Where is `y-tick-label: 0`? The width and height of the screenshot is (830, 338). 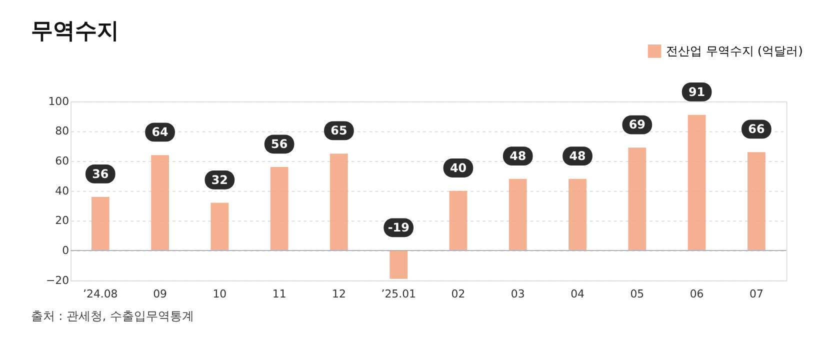 y-tick-label: 0 is located at coordinates (66, 250).